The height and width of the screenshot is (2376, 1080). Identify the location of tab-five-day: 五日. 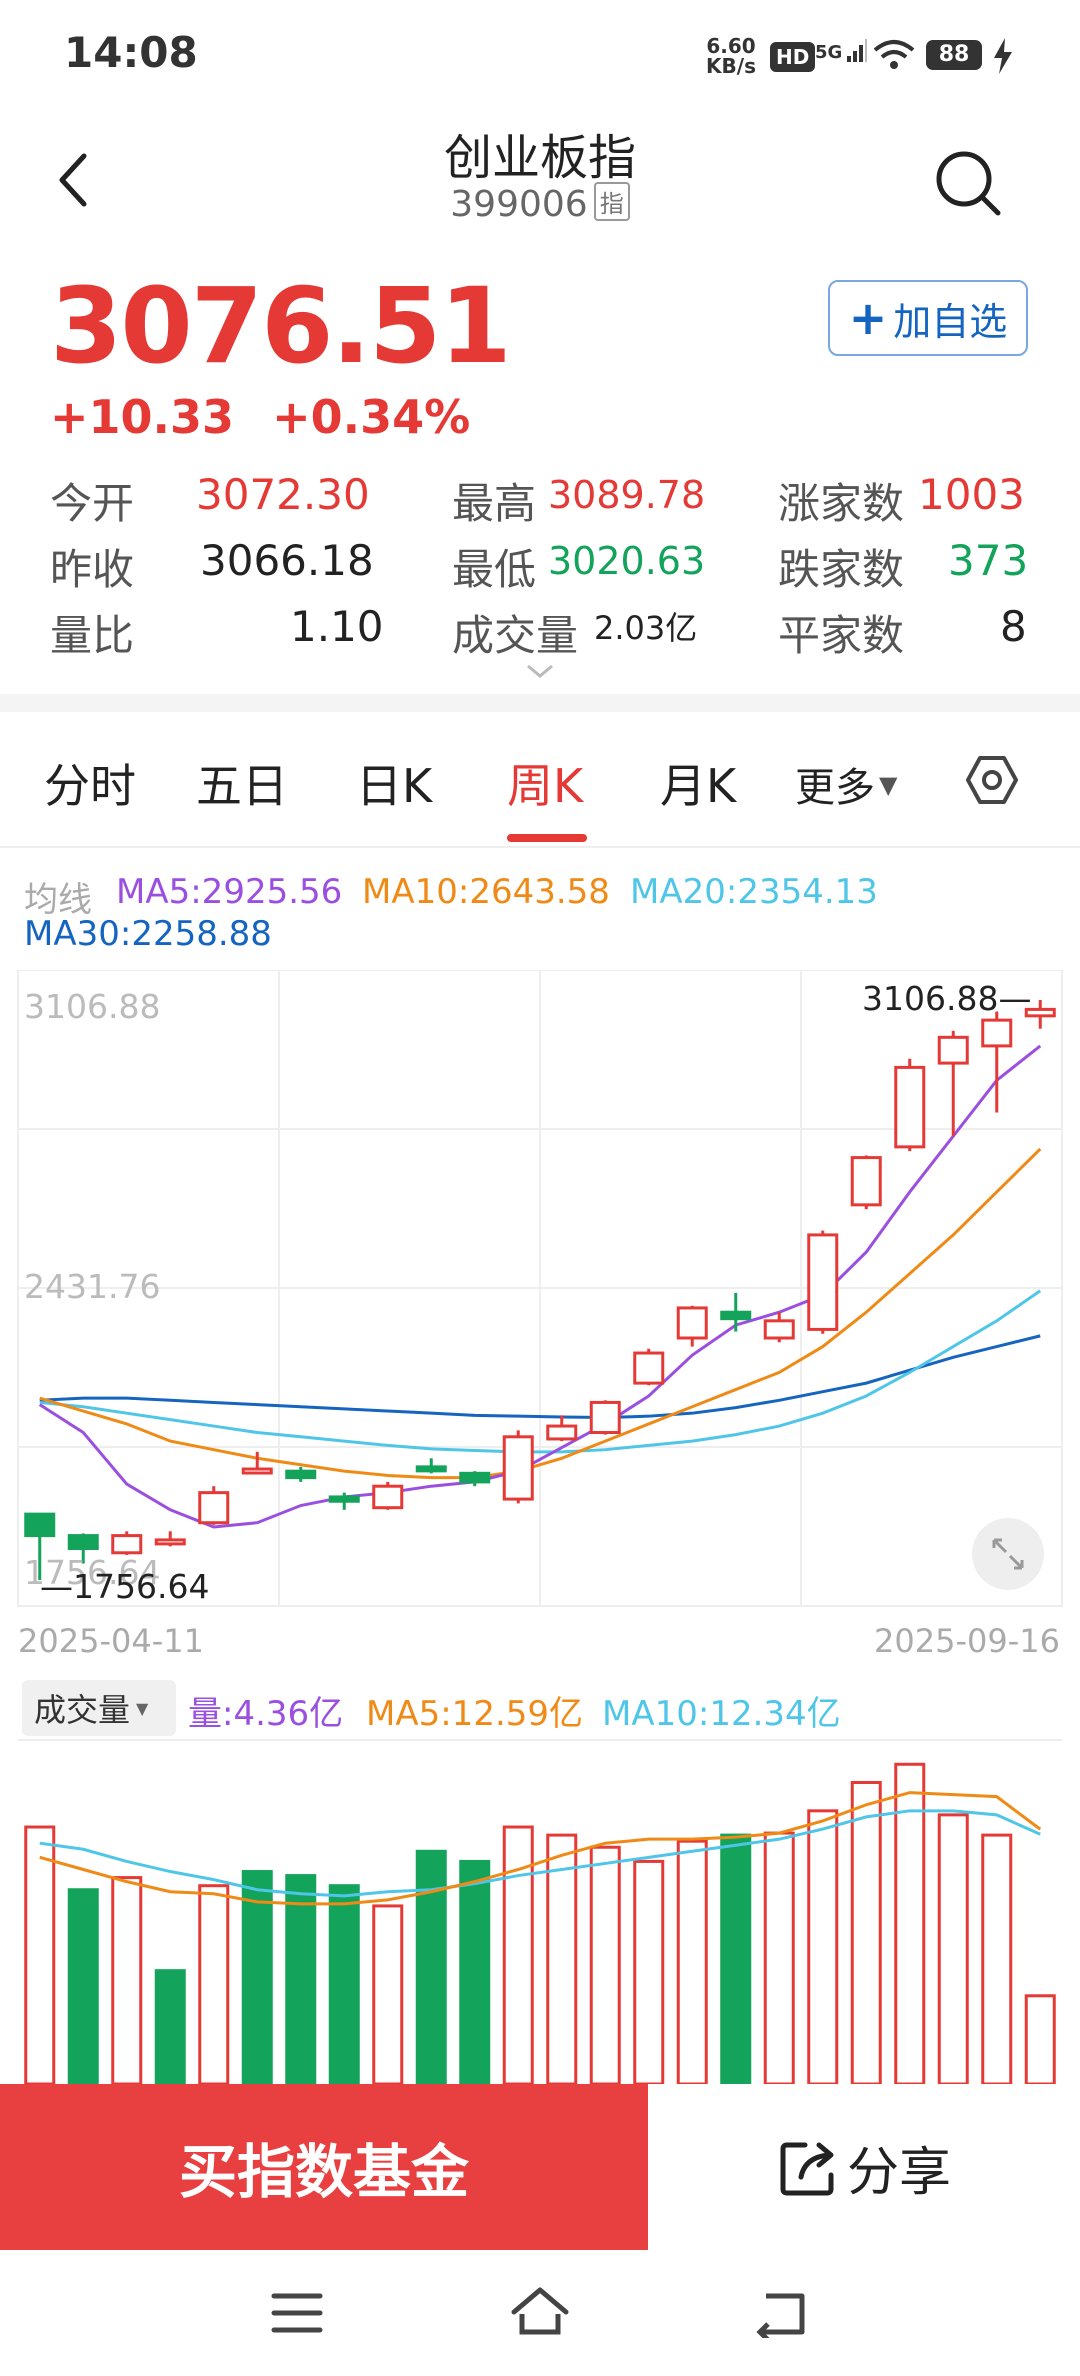
(242, 786).